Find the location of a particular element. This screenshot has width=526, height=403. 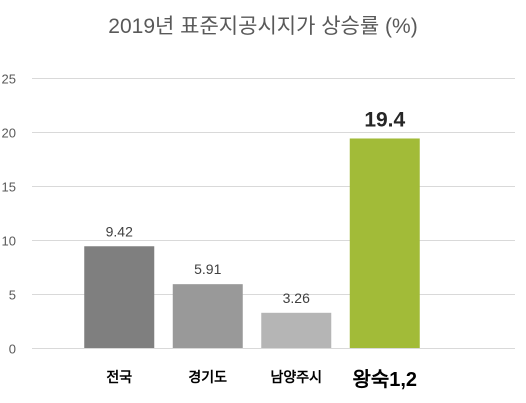

y-tick-label: 10 is located at coordinates (9, 241).